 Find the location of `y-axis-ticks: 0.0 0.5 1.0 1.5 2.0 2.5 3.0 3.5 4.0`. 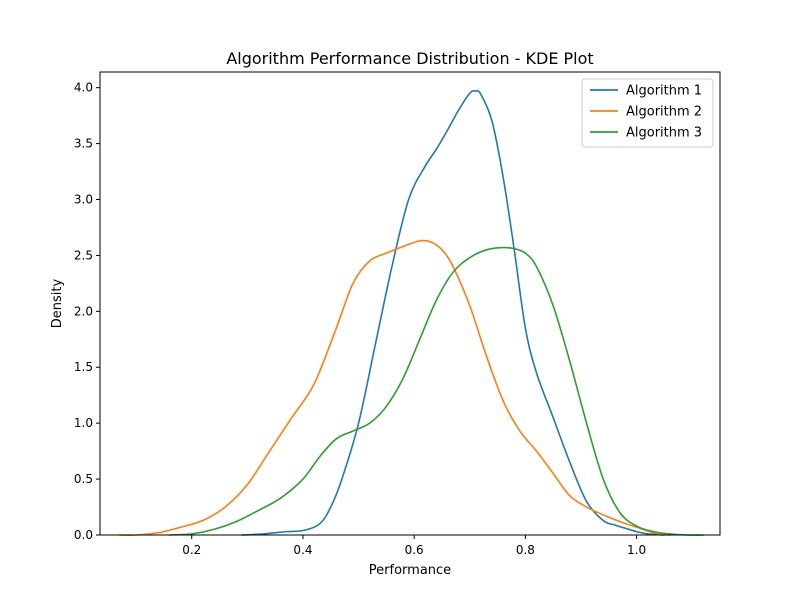

y-axis-ticks: 0.0 0.5 1.0 1.5 2.0 2.5 3.0 3.5 4.0 is located at coordinates (87, 311).